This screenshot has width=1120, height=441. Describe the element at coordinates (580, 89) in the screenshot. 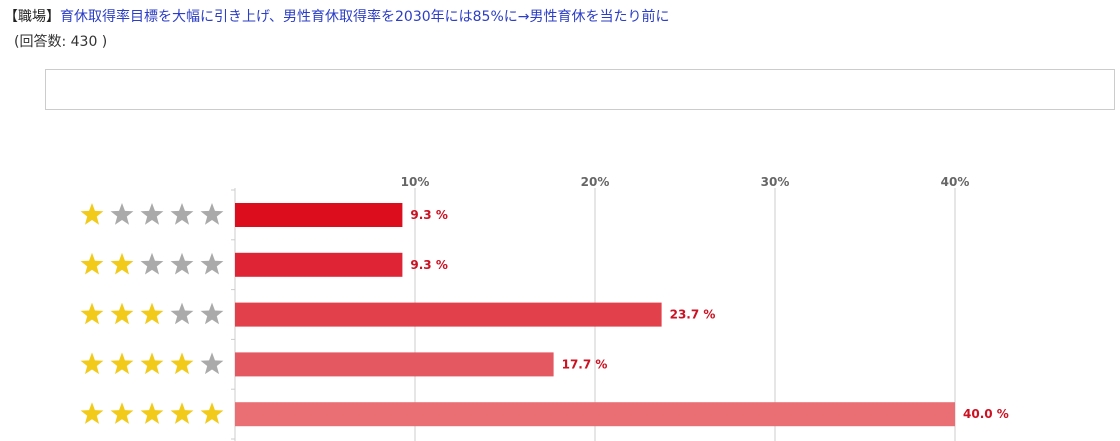

I see `comment-box` at that location.